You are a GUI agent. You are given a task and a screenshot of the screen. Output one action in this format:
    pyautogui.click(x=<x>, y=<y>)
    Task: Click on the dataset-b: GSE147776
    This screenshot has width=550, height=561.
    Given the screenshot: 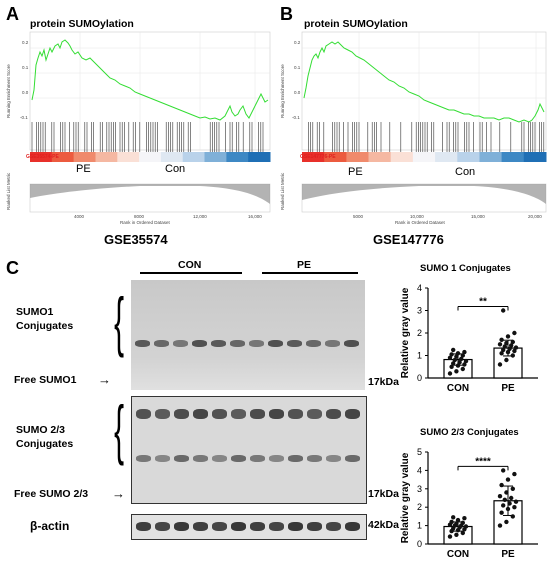 What is the action you would take?
    pyautogui.click(x=408, y=239)
    